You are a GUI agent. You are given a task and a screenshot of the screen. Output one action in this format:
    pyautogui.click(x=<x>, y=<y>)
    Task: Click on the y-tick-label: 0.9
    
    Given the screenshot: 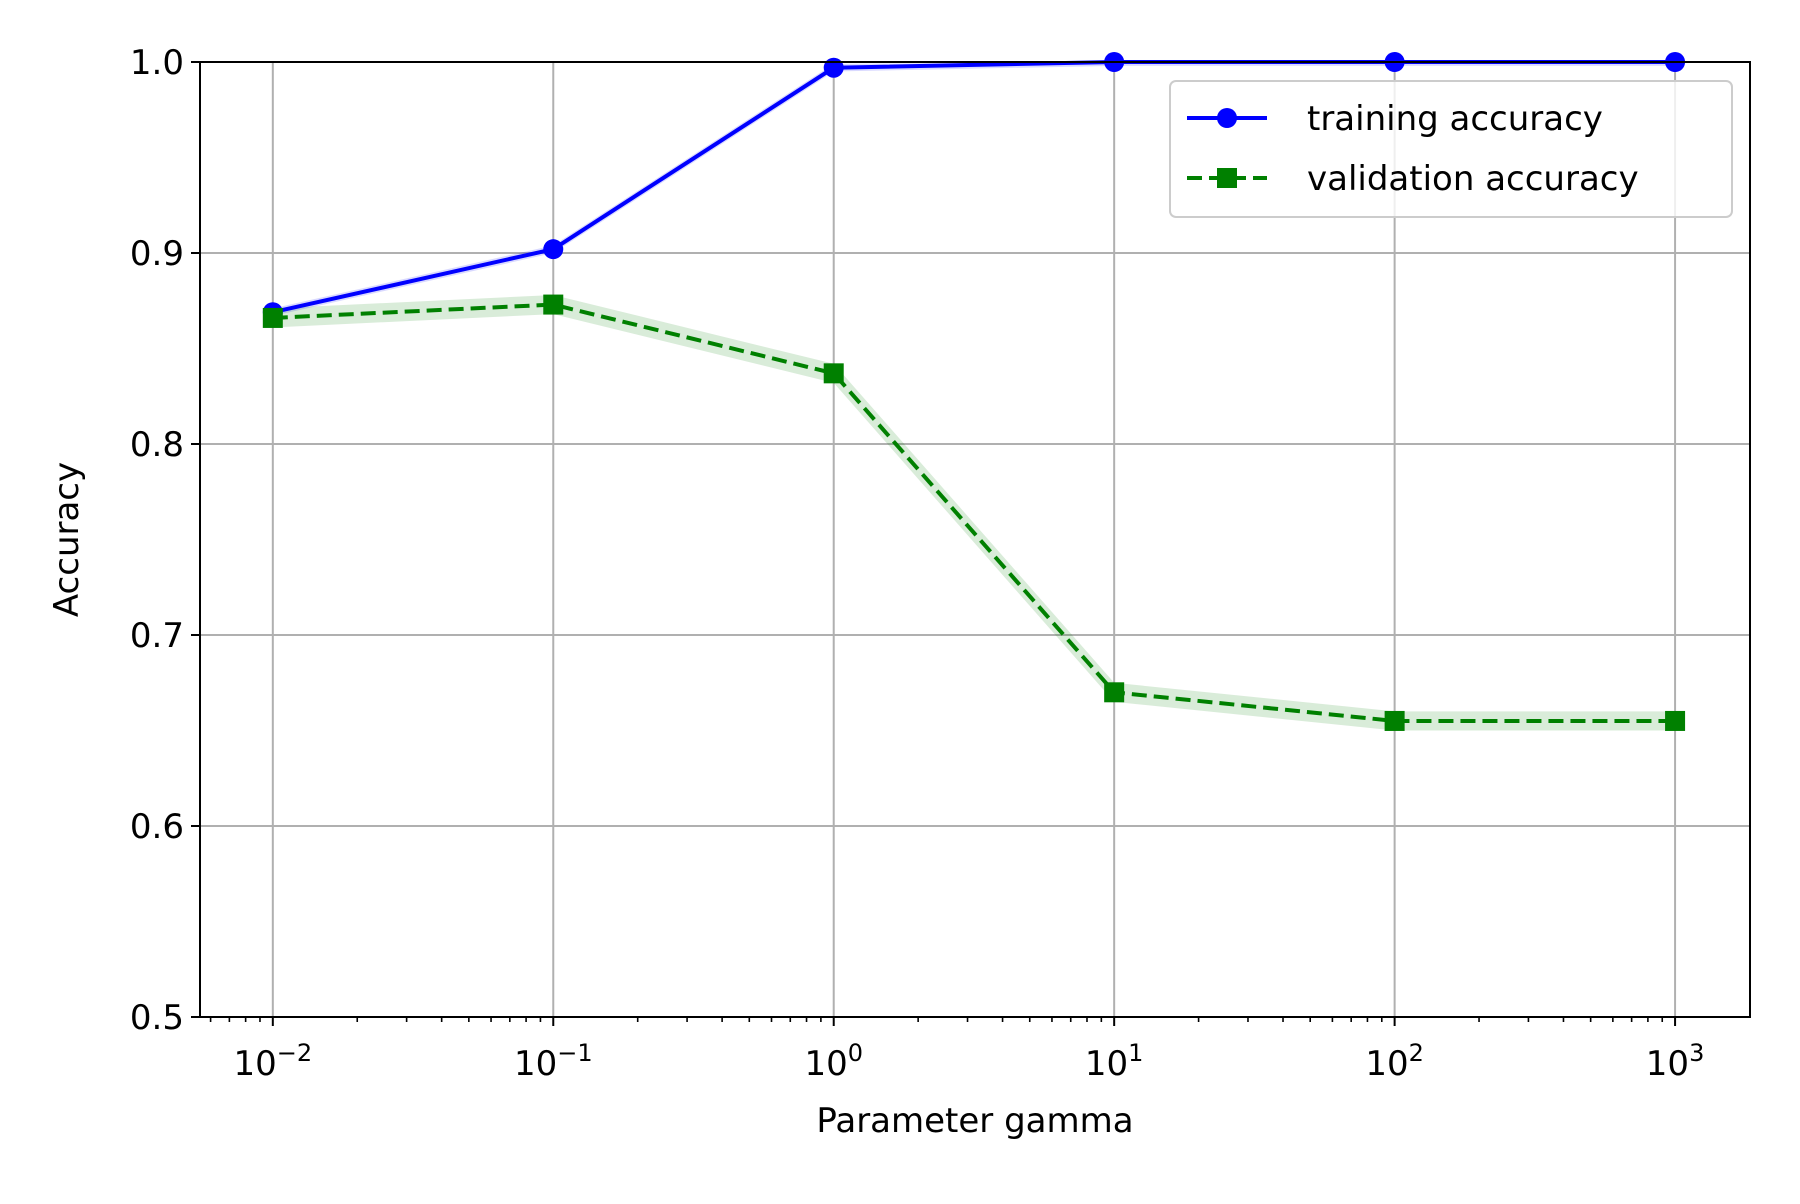 What is the action you would take?
    pyautogui.click(x=157, y=254)
    